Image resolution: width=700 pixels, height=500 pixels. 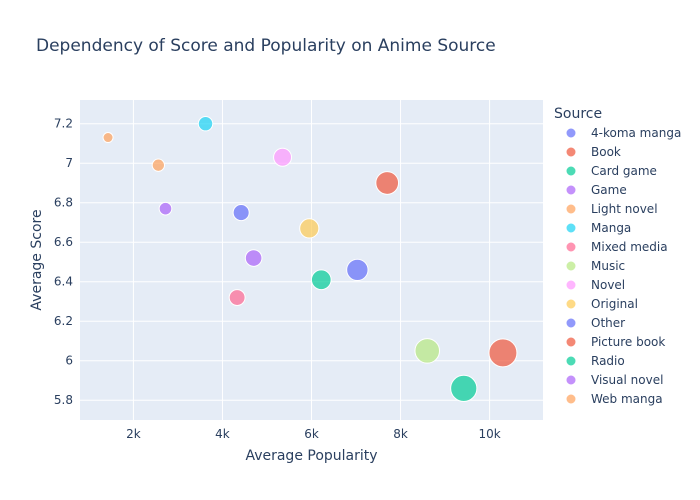 I want to click on x-tick-label: 4k, so click(x=222, y=434).